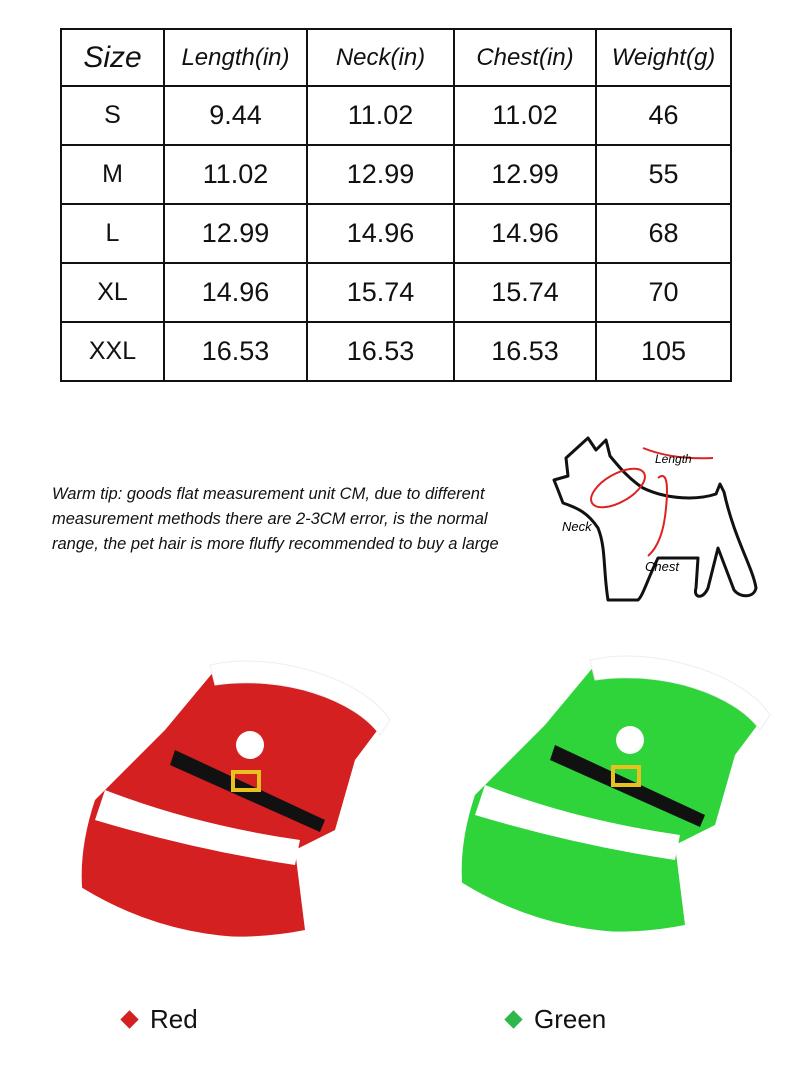 The width and height of the screenshot is (790, 1084). Describe the element at coordinates (663, 233) in the screenshot. I see `table-cell: 68` at that location.